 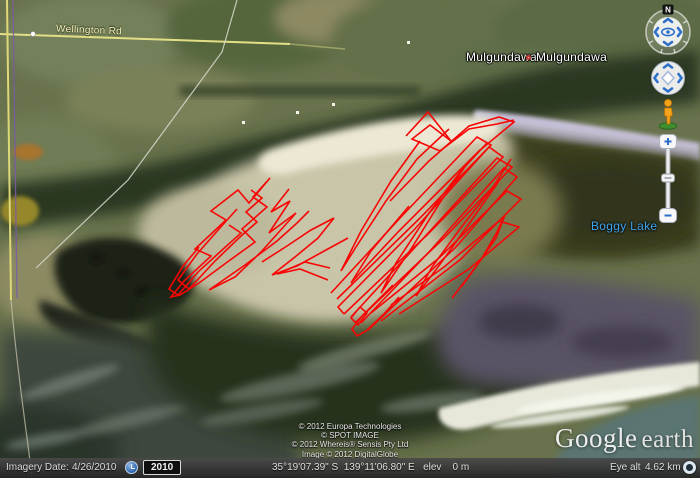 I want to click on eye-alt-label: Eye alt, so click(x=625, y=467).